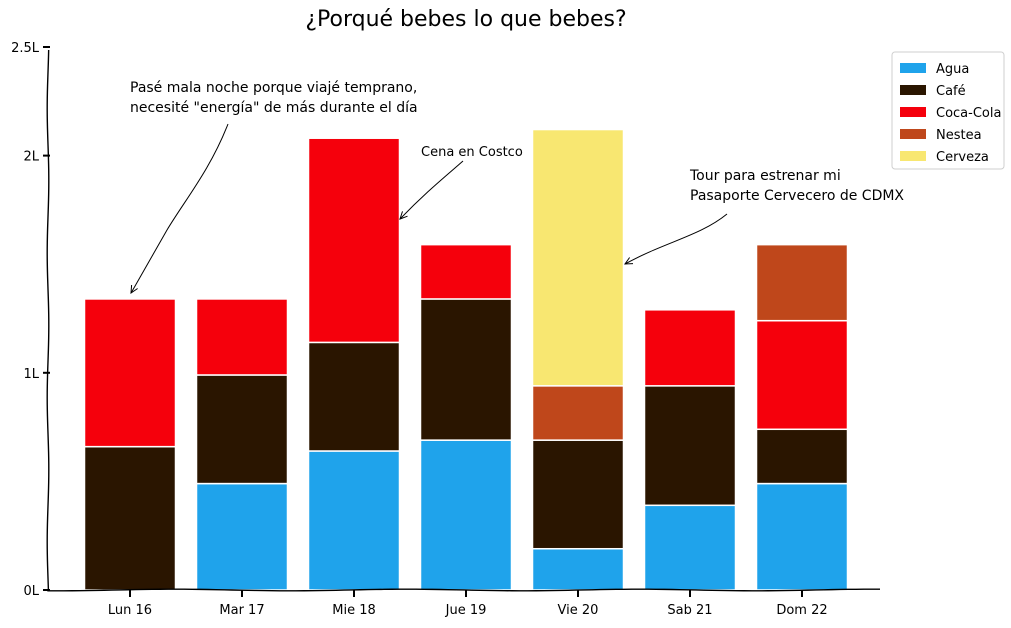 This screenshot has width=1011, height=628. What do you see at coordinates (273, 88) in the screenshot?
I see `annotation-text: Pasé mala noche porque viajé temprano,` at bounding box center [273, 88].